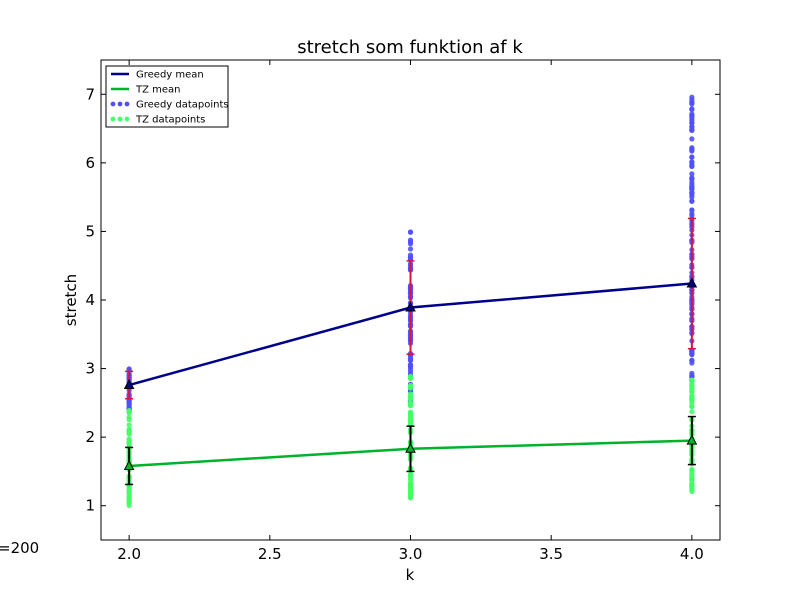 Image resolution: width=800 pixels, height=600 pixels. I want to click on y-tick-label: 7, so click(90, 94).